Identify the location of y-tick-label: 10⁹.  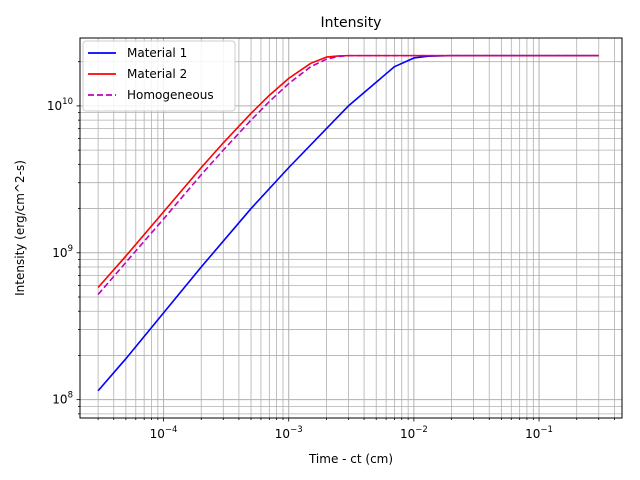
(62, 252).